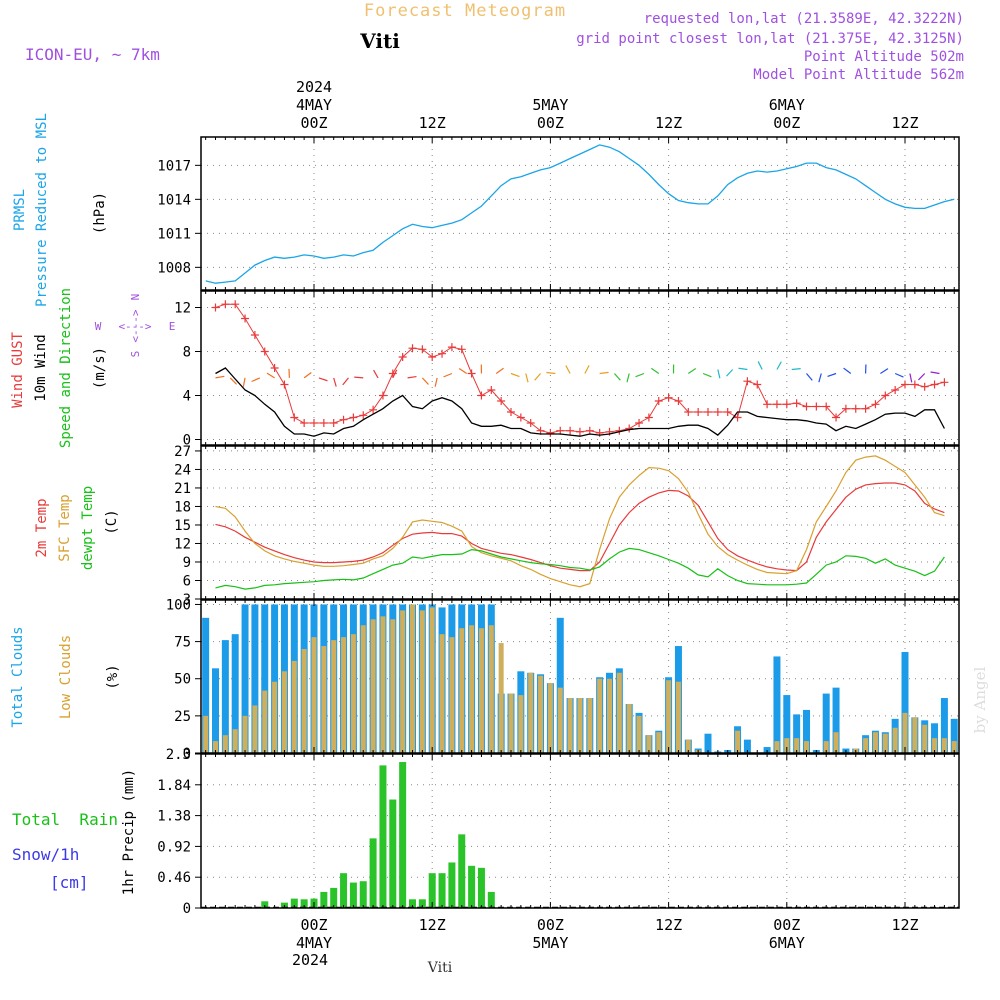 This screenshot has height=1000, width=1000. Describe the element at coordinates (113, 676) in the screenshot. I see `cloud-unit: (%)` at that location.